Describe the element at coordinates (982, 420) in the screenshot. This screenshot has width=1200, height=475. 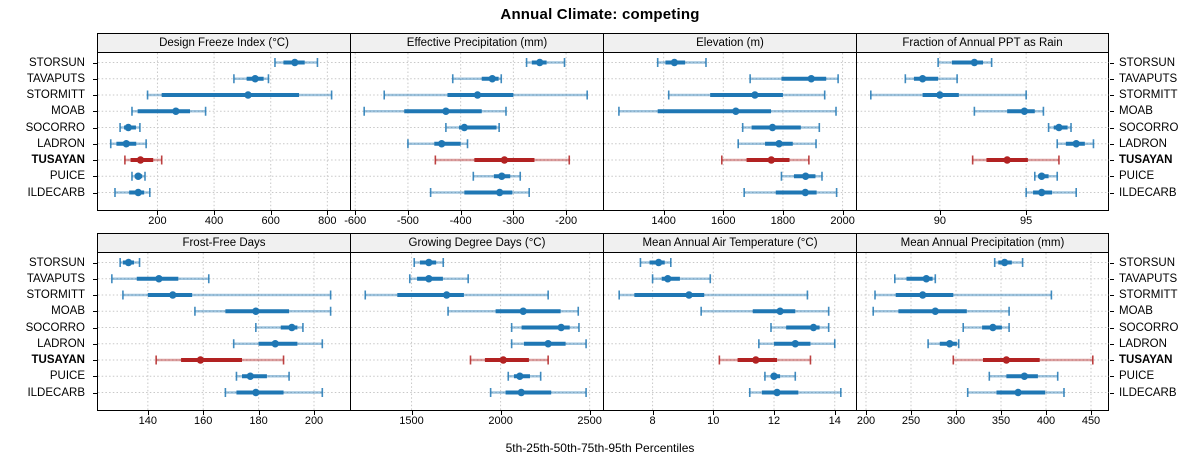
I see `axis-strip-mean-annual-precipitation-mm: 200 250 300 350 400 450` at that location.